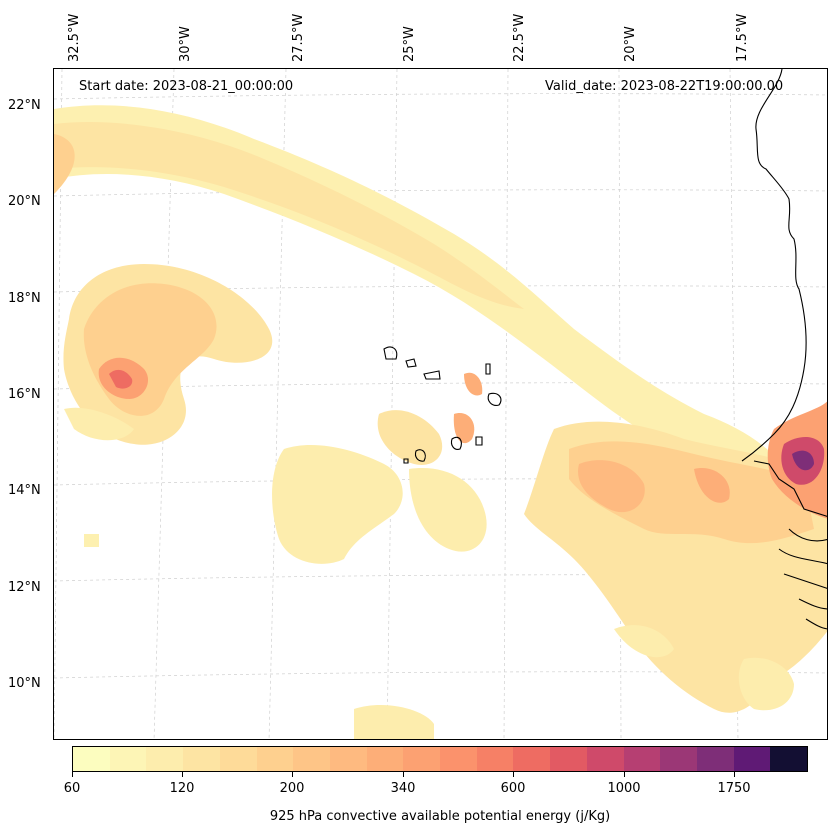 The image size is (837, 836). What do you see at coordinates (292, 788) in the screenshot?
I see `colorbar-label-200: 200` at bounding box center [292, 788].